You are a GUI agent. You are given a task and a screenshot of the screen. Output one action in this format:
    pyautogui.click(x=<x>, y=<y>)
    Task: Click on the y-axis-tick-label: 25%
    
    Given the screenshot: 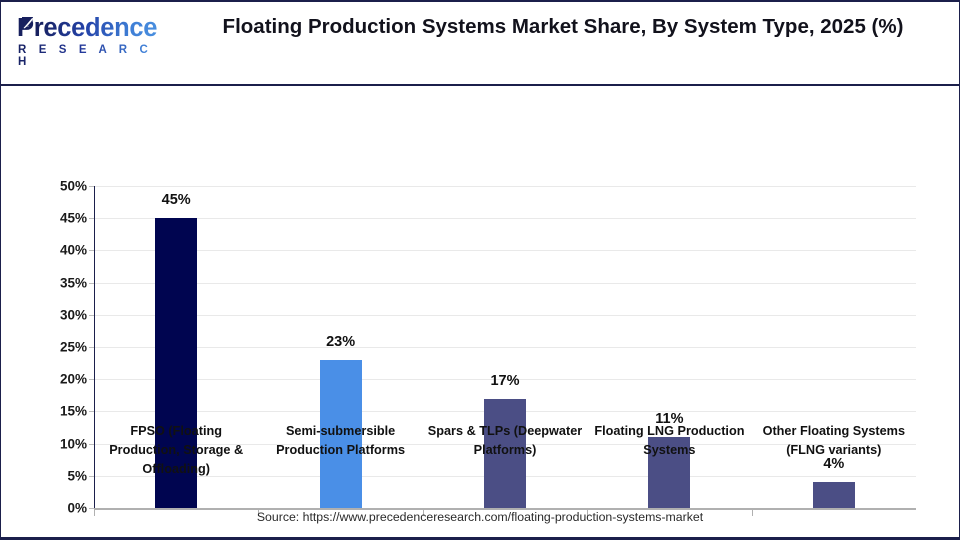 What is the action you would take?
    pyautogui.click(x=73, y=347)
    